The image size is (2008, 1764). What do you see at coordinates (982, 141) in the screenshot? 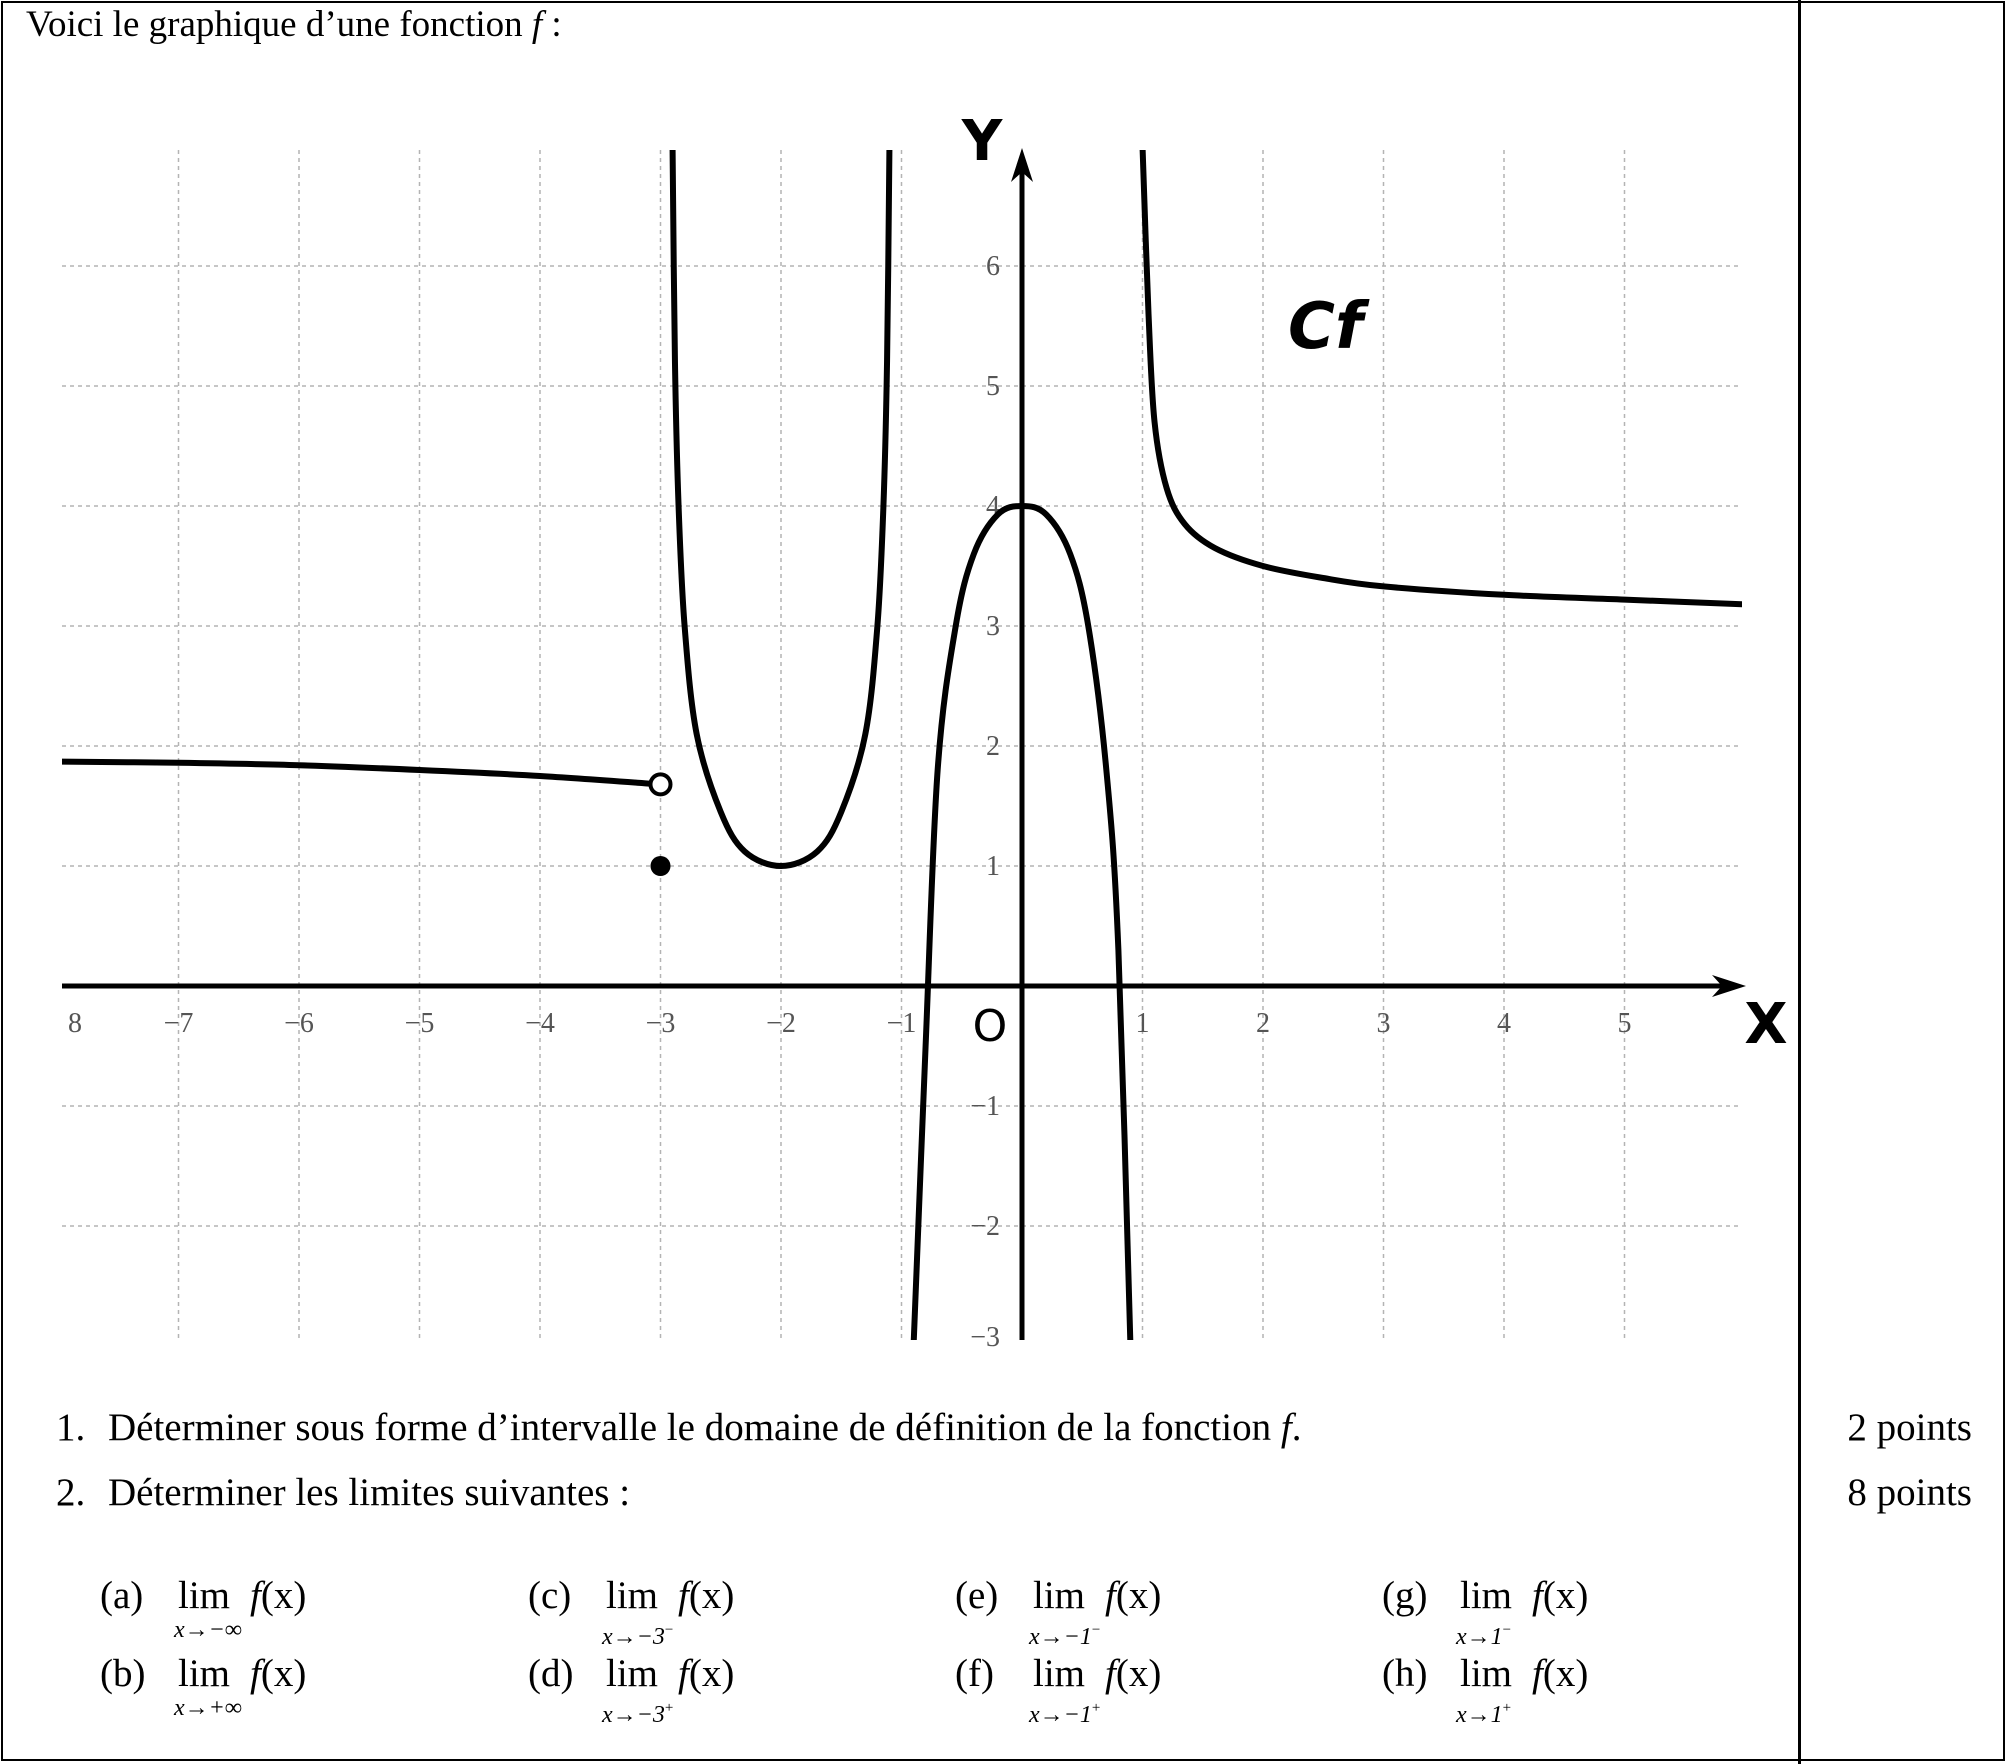
I see `y-axis-label: Y` at bounding box center [982, 141].